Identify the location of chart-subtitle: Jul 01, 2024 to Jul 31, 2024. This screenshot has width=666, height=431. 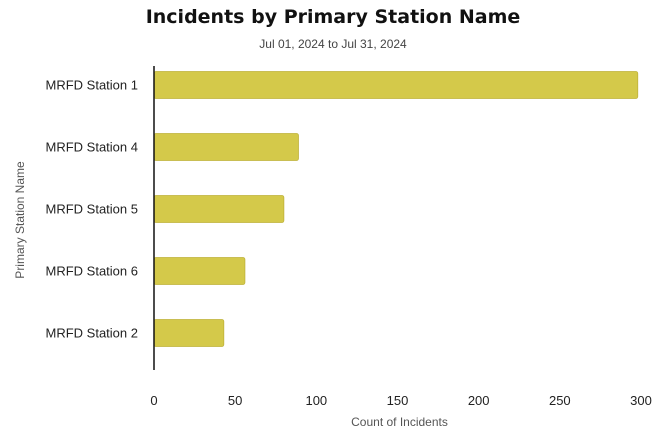
(333, 44).